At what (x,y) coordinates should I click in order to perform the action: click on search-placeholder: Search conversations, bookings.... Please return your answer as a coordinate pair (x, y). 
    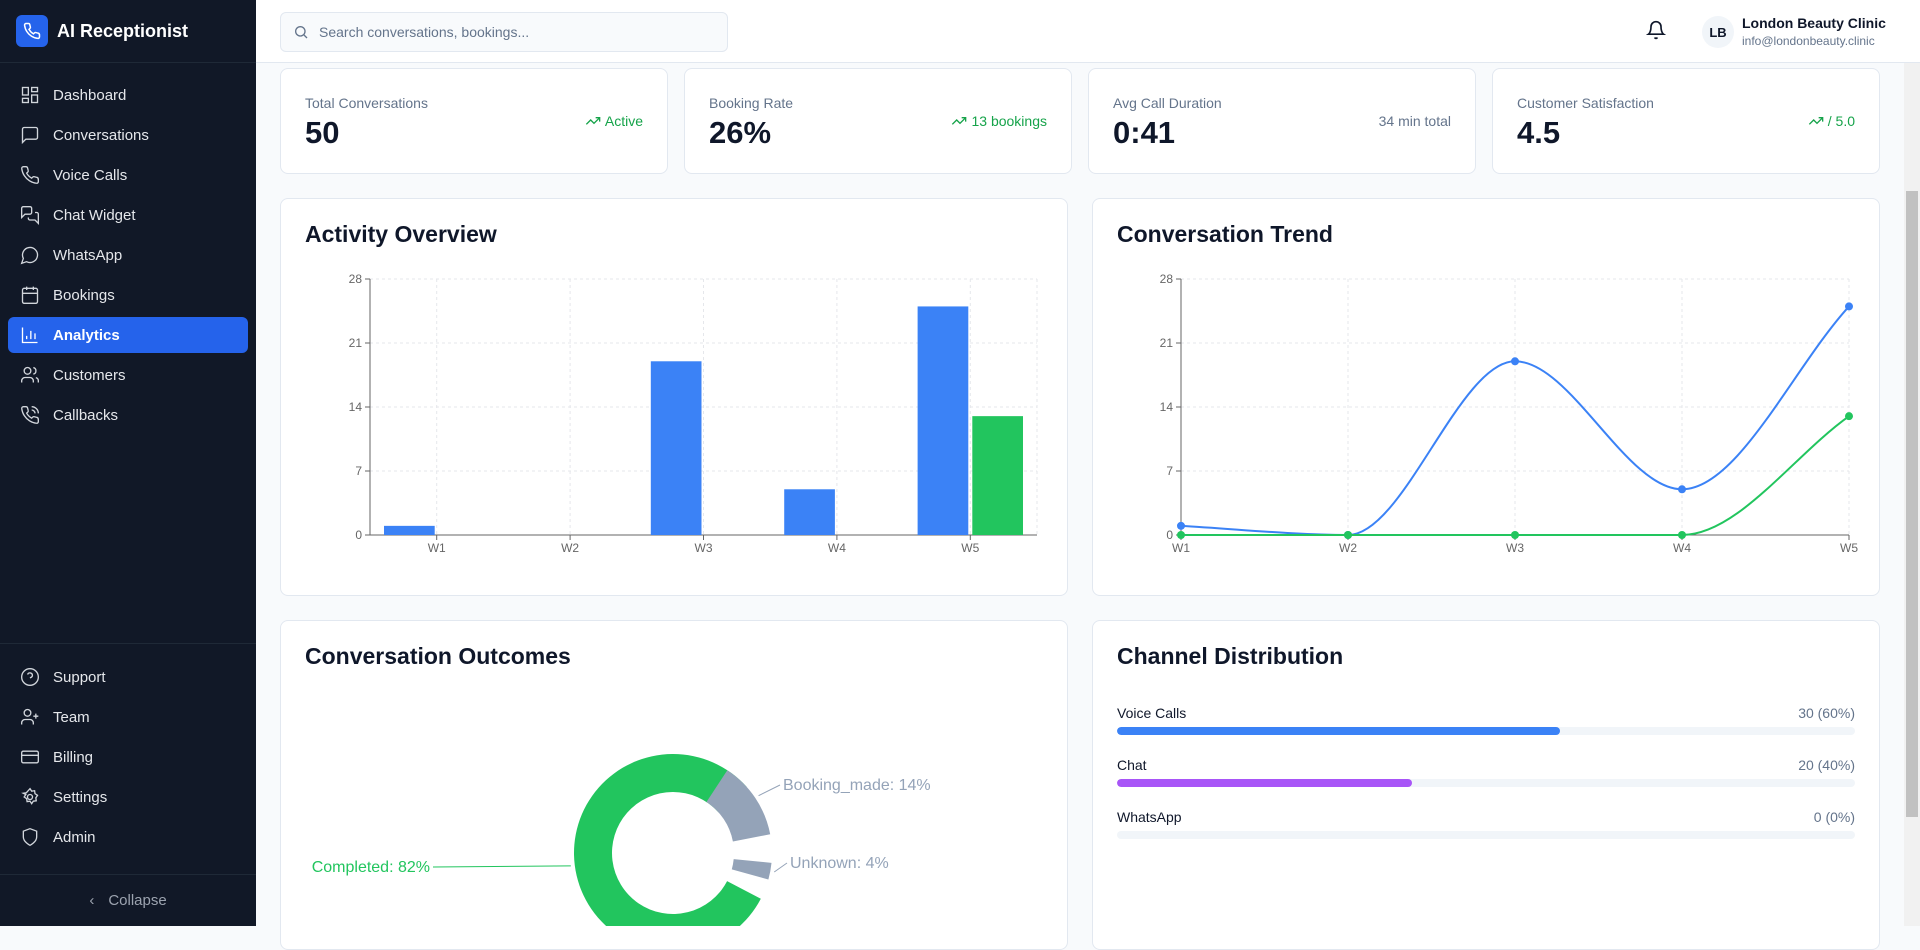
    Looking at the image, I should click on (424, 32).